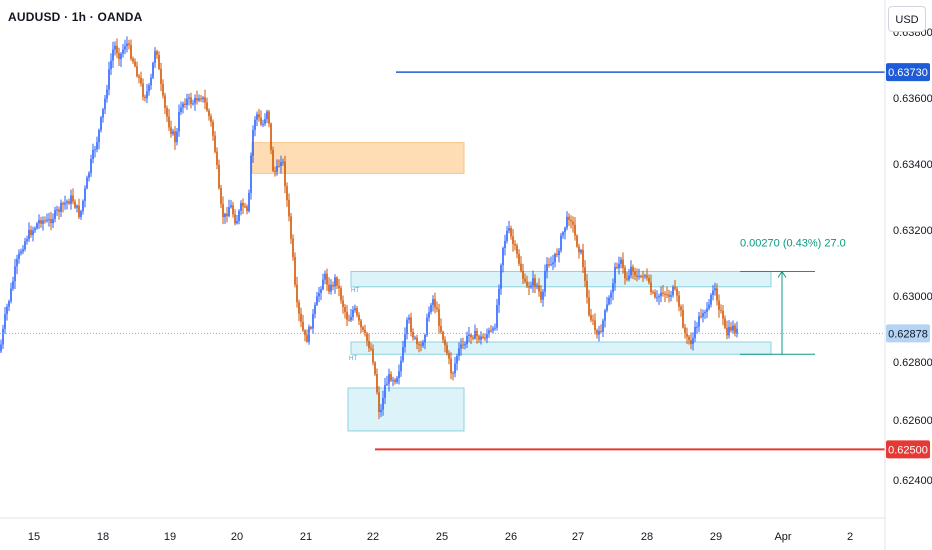  What do you see at coordinates (716, 537) in the screenshot?
I see `x-tick-label: 29` at bounding box center [716, 537].